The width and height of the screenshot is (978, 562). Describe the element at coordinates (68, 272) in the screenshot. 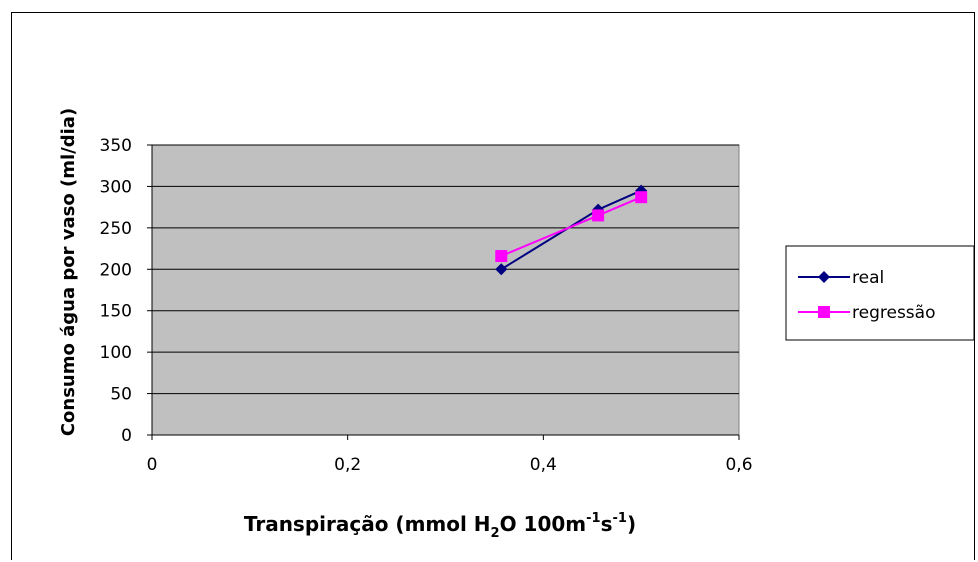

I see `y-axis-title: Consumo água por vaso (ml/dia)` at that location.